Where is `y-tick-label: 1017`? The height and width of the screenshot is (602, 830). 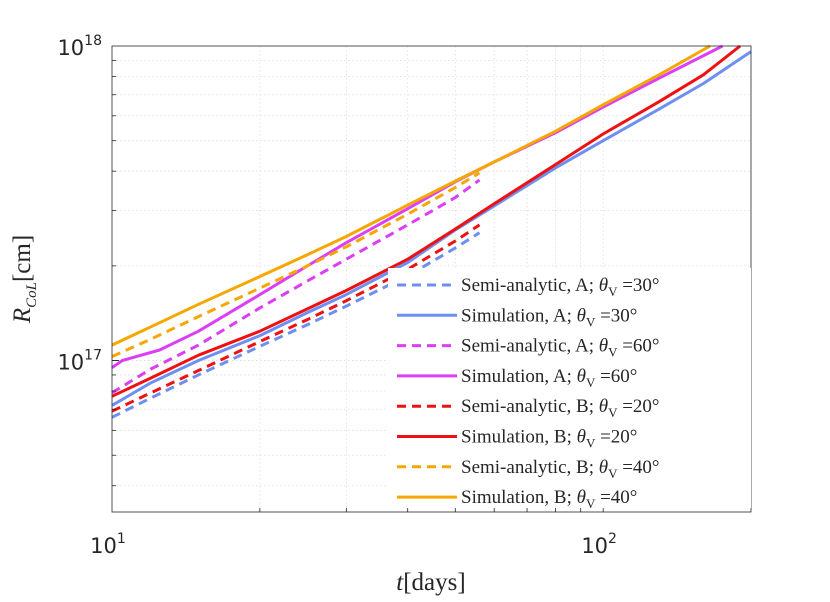 y-tick-label: 1017 is located at coordinates (79, 361).